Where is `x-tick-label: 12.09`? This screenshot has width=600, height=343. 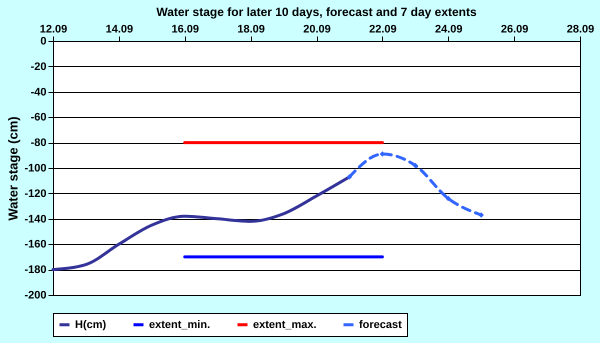
x-tick-label: 12.09 is located at coordinates (54, 30).